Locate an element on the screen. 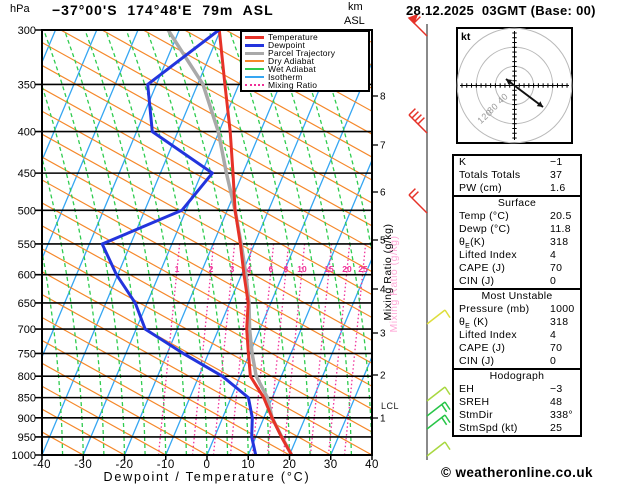 The width and height of the screenshot is (629, 486). table-row-label: K is located at coordinates (463, 162).